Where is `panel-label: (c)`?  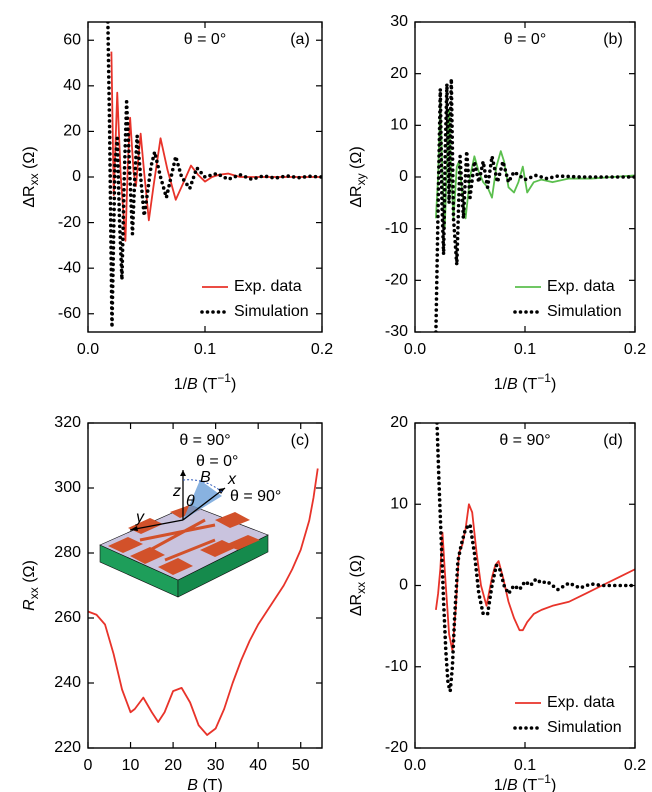
panel-label: (c) is located at coordinates (300, 440).